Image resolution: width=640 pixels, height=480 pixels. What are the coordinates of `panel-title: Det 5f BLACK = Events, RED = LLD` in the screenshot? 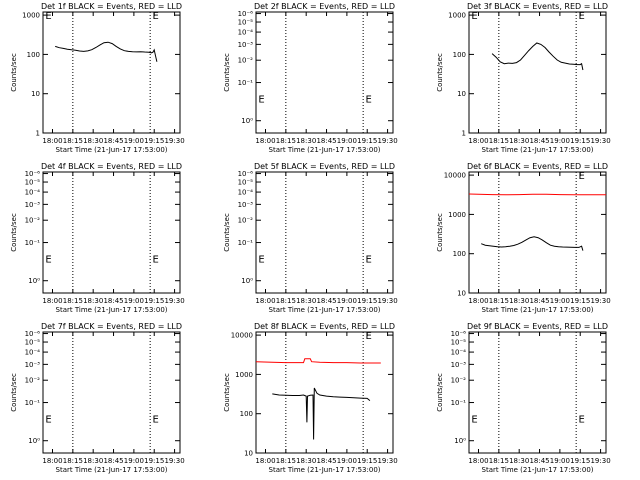 It's located at (324, 166).